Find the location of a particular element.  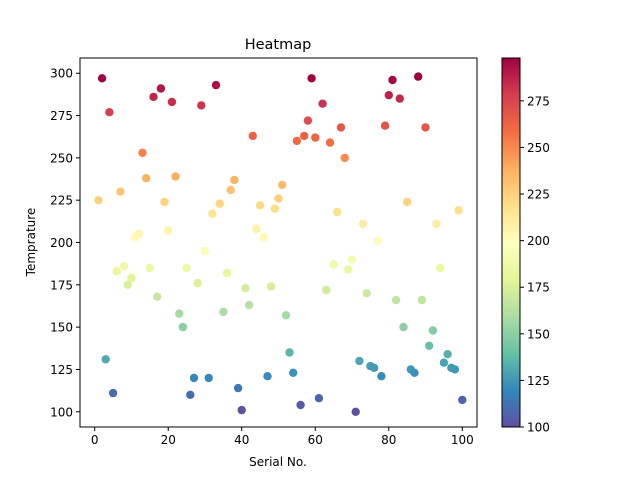

x-tick-label: 20 is located at coordinates (168, 440).